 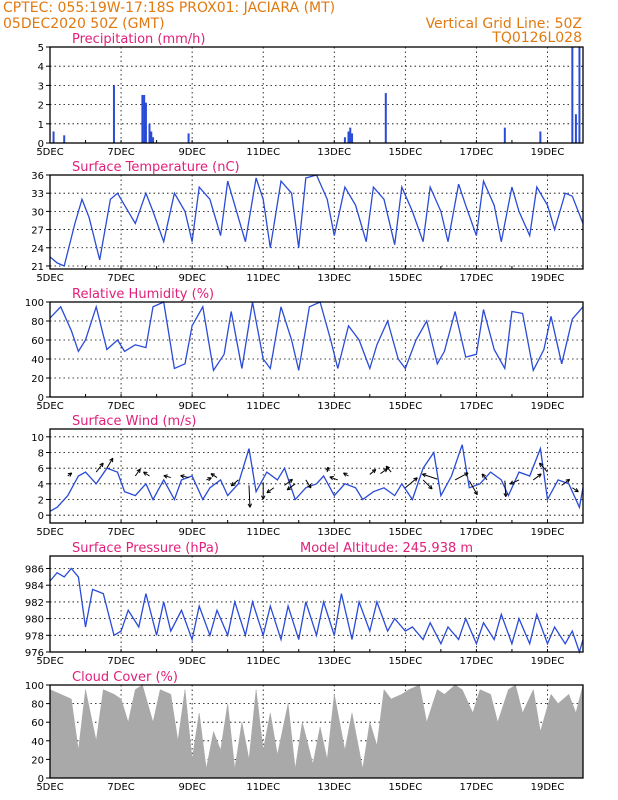 What do you see at coordinates (34, 586) in the screenshot?
I see `y-tick-label: 984` at bounding box center [34, 586].